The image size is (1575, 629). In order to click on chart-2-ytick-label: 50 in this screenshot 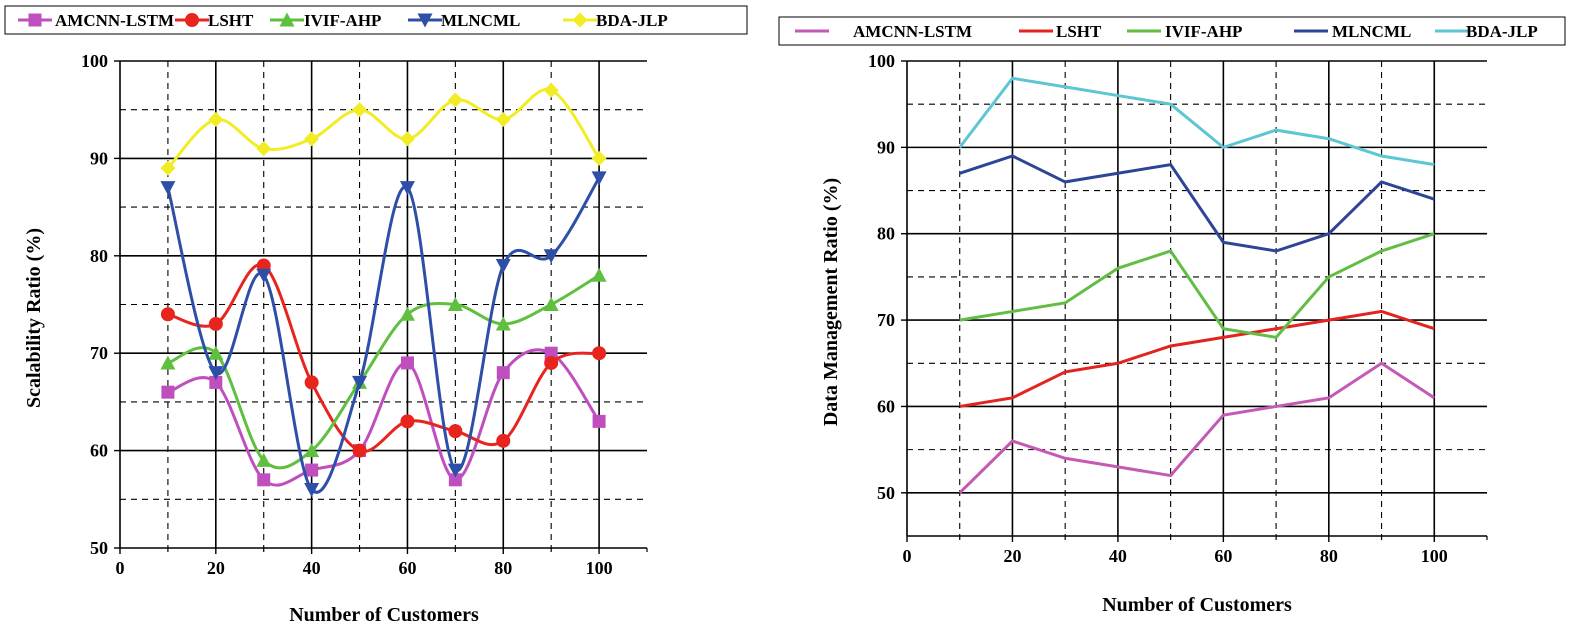, I will do `click(886, 493)`.